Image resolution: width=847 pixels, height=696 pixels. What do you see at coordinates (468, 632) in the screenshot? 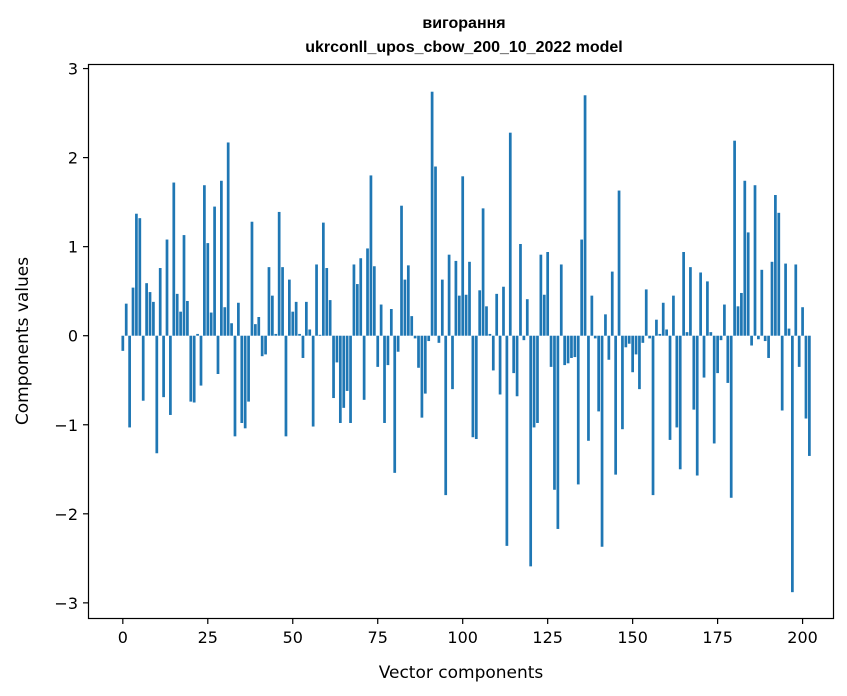
I see `x-axis-ticks: 0 25 50 75 100 125 150 175 200` at bounding box center [468, 632].